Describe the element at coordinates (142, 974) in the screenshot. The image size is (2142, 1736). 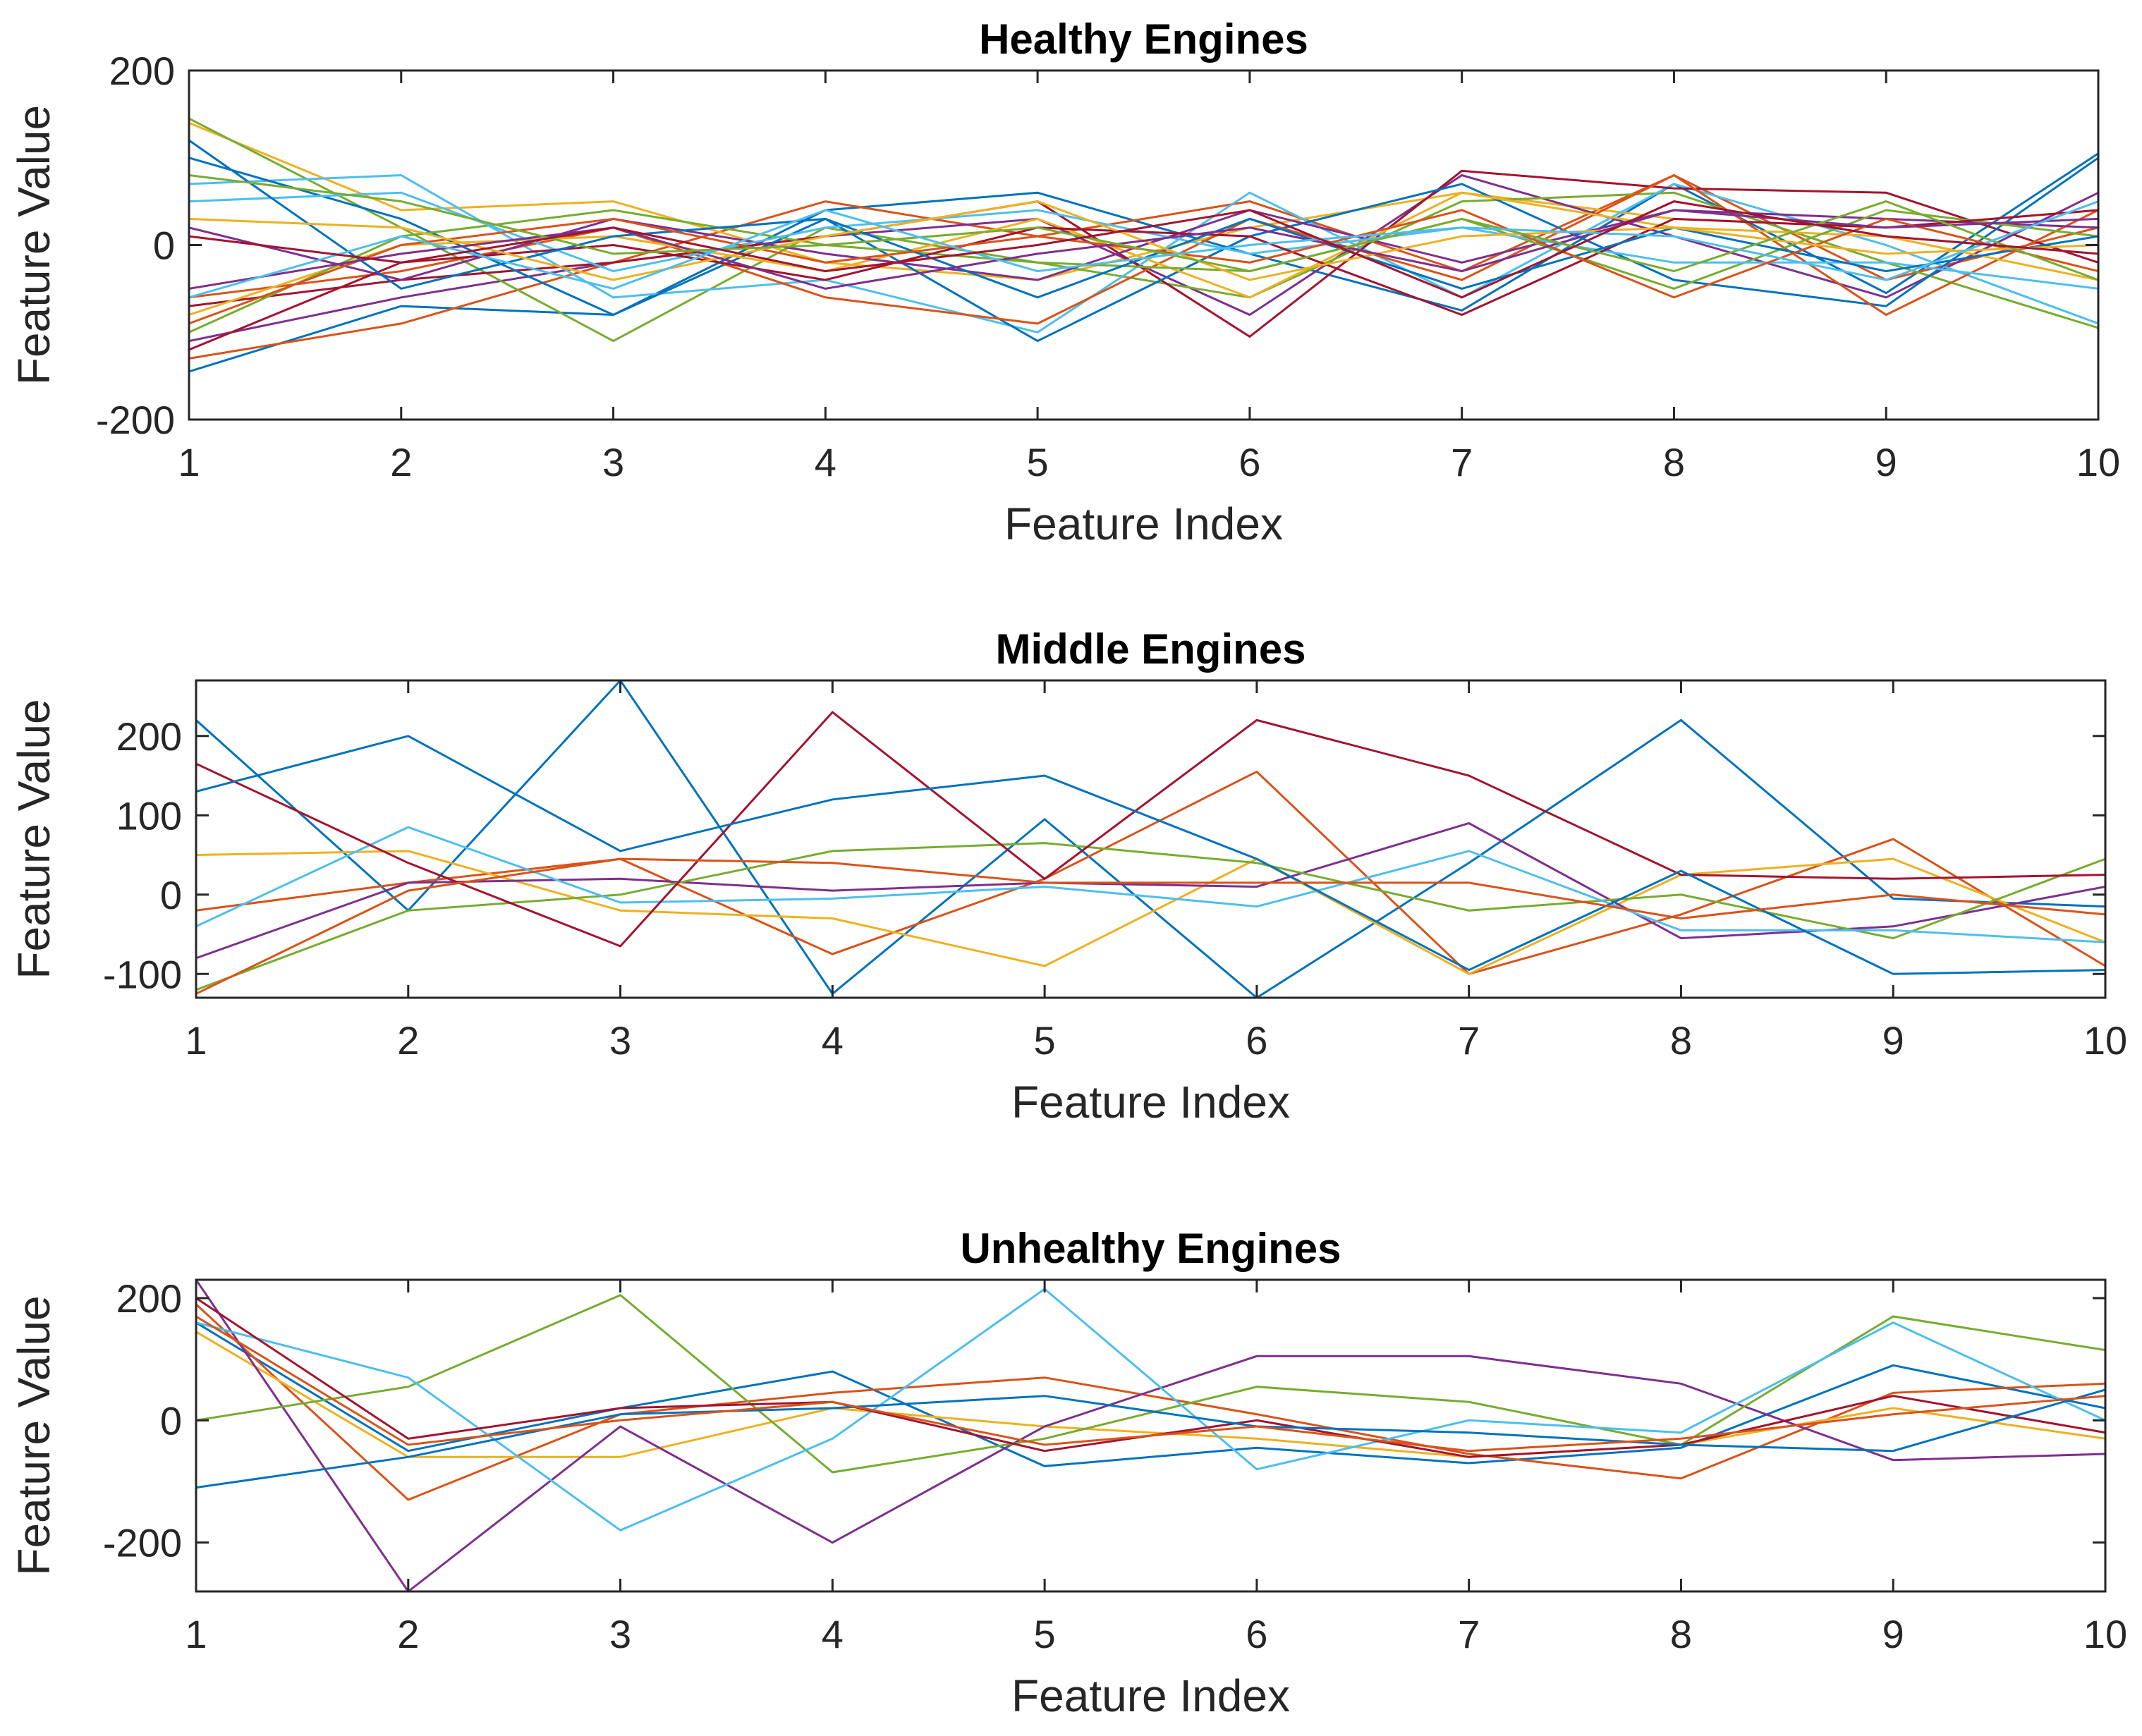
I see `y-tick-label: -100` at that location.